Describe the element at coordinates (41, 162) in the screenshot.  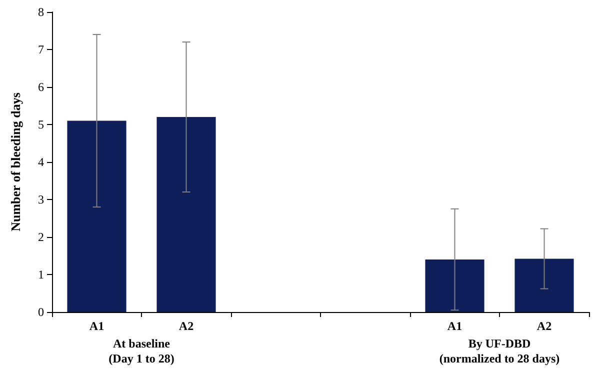
I see `y-tick-label: 4` at that location.